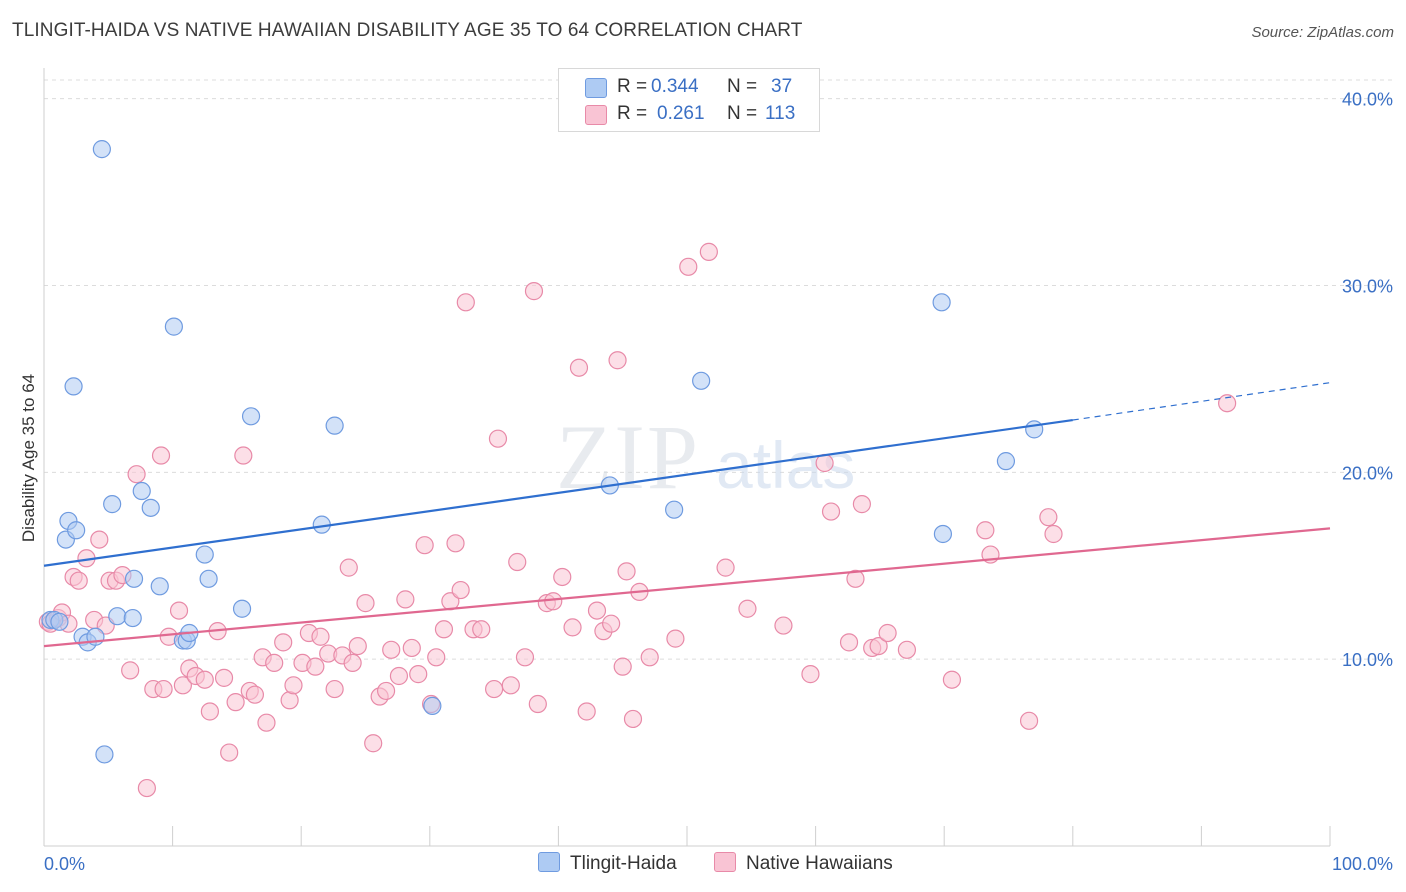  Describe the element at coordinates (28, 458) in the screenshot. I see `y-axis-label: Disability Age 35 to 64` at that location.